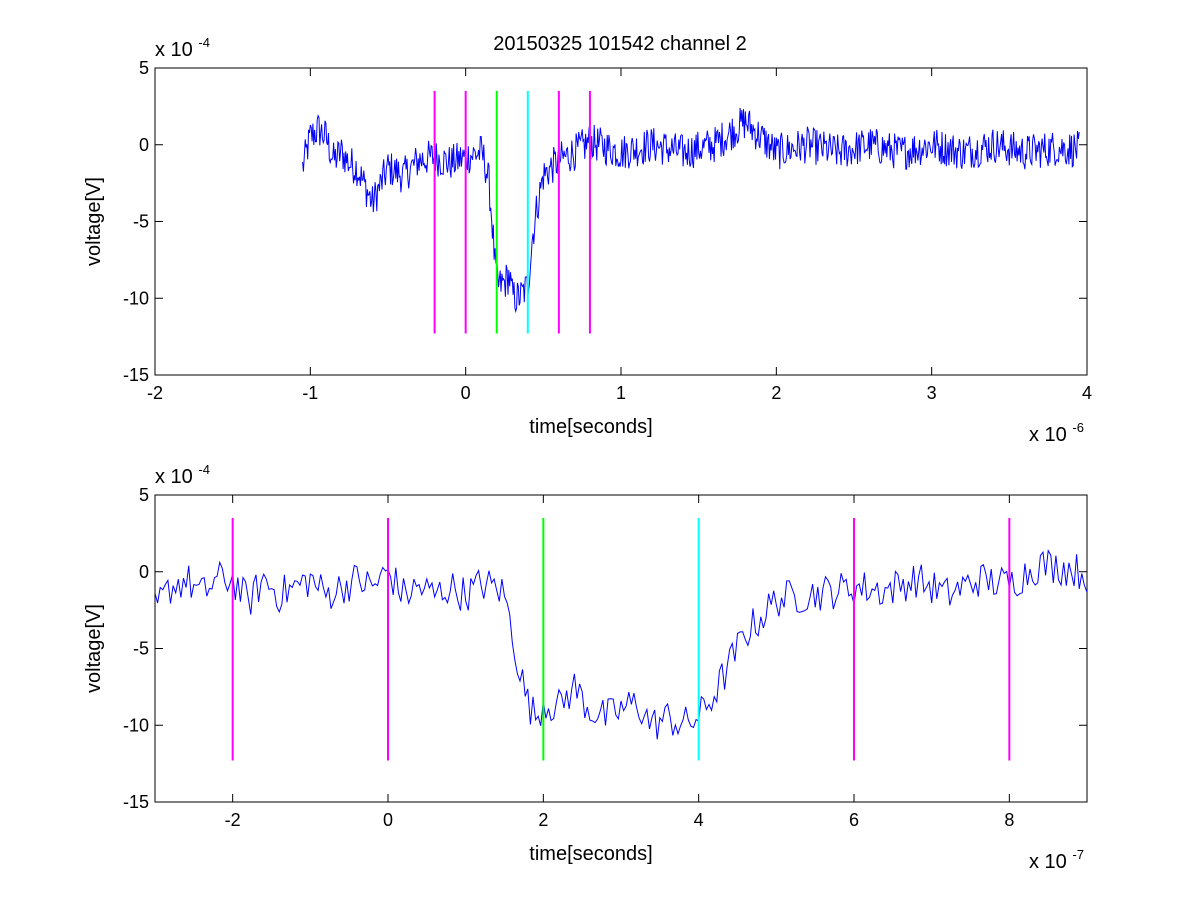 This screenshot has width=1200, height=900. Describe the element at coordinates (1056, 860) in the screenshot. I see `x-multiplier: x 10 -7` at that location.